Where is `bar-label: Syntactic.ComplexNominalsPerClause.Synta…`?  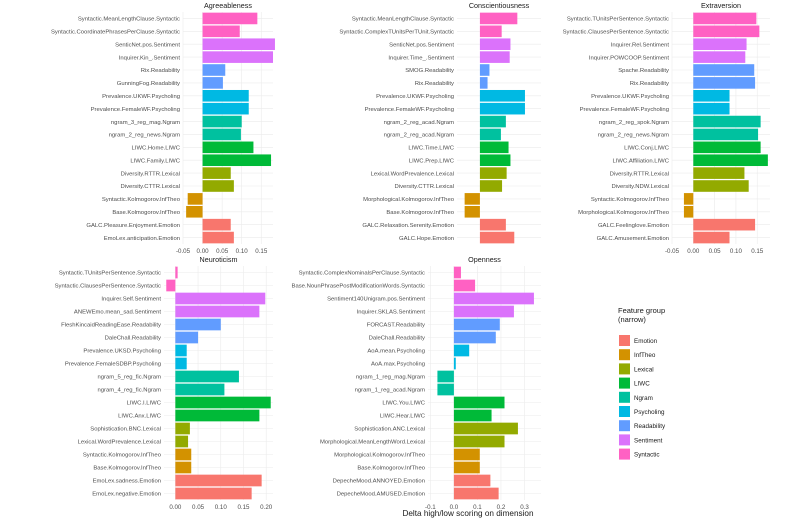
bar-label: Syntactic.ComplexNominalsPerClause.Synta… is located at coordinates (362, 274).